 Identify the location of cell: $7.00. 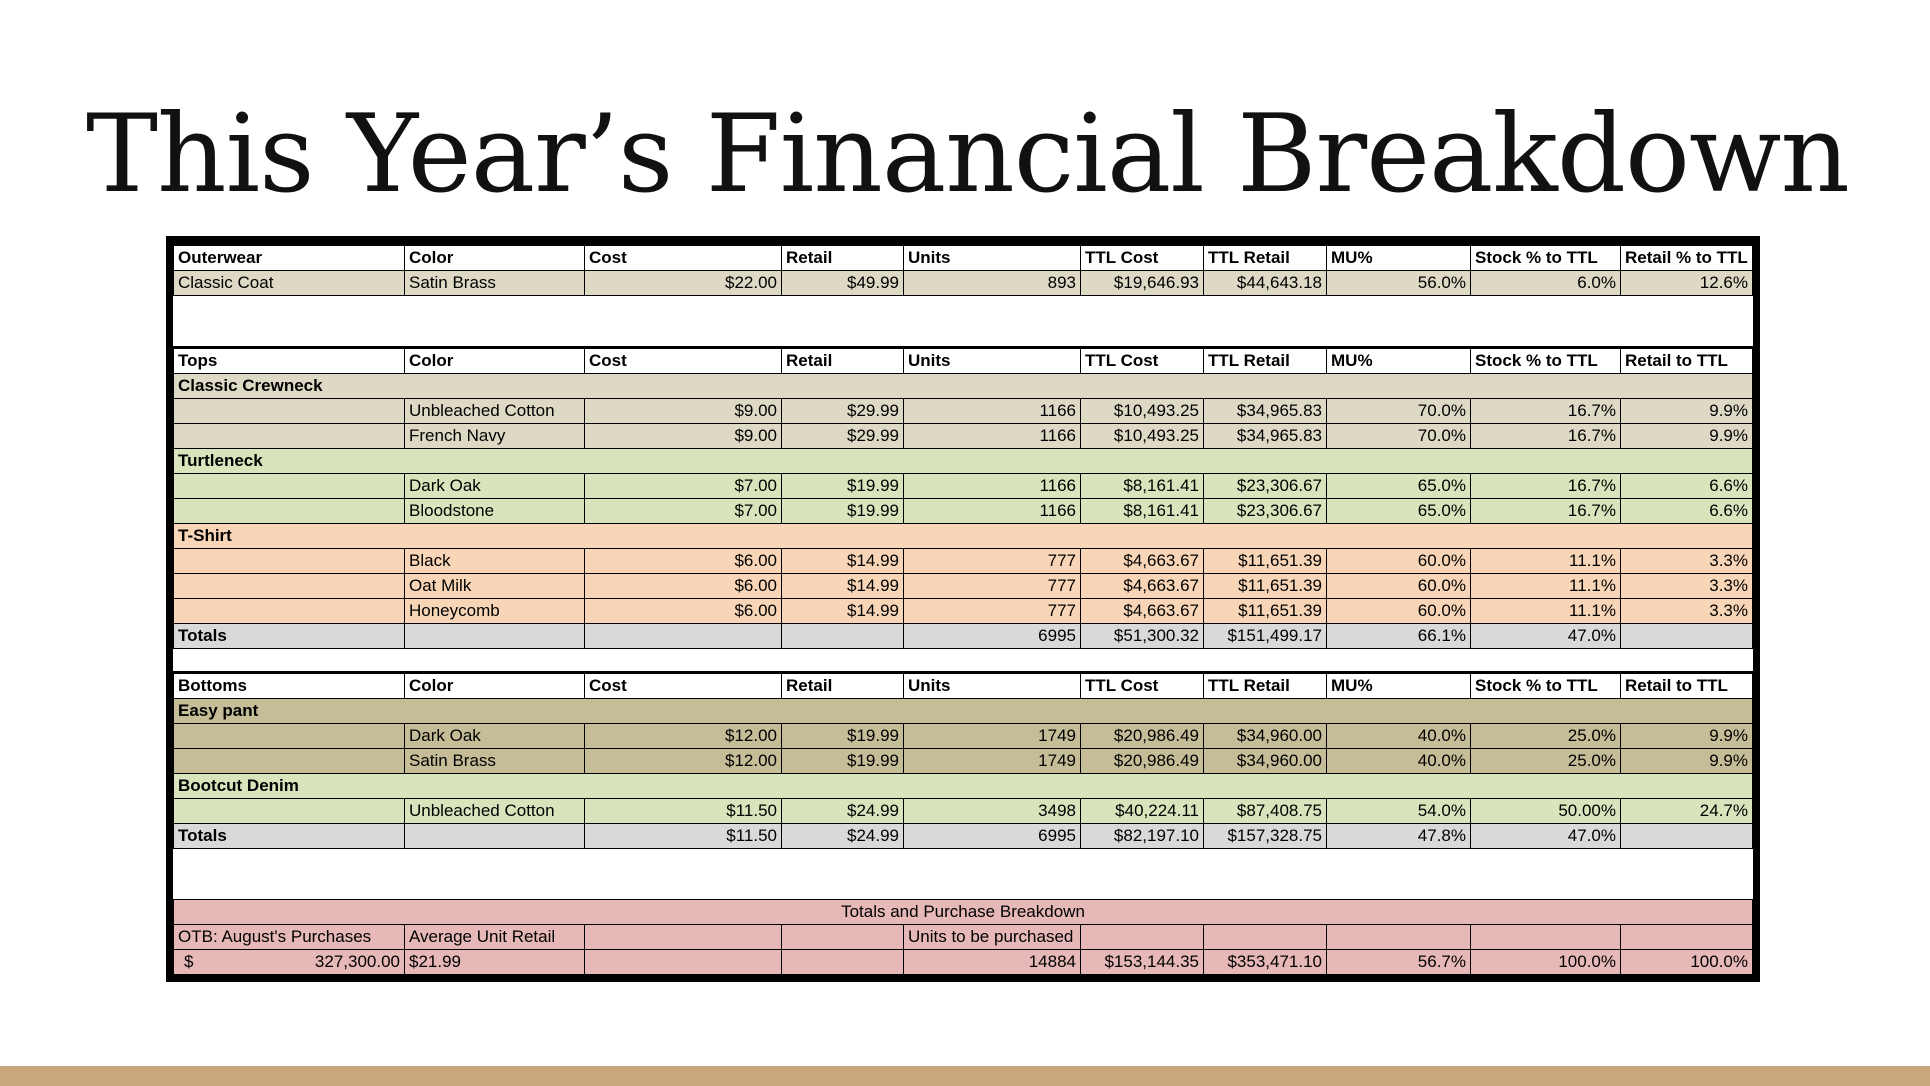
(683, 486).